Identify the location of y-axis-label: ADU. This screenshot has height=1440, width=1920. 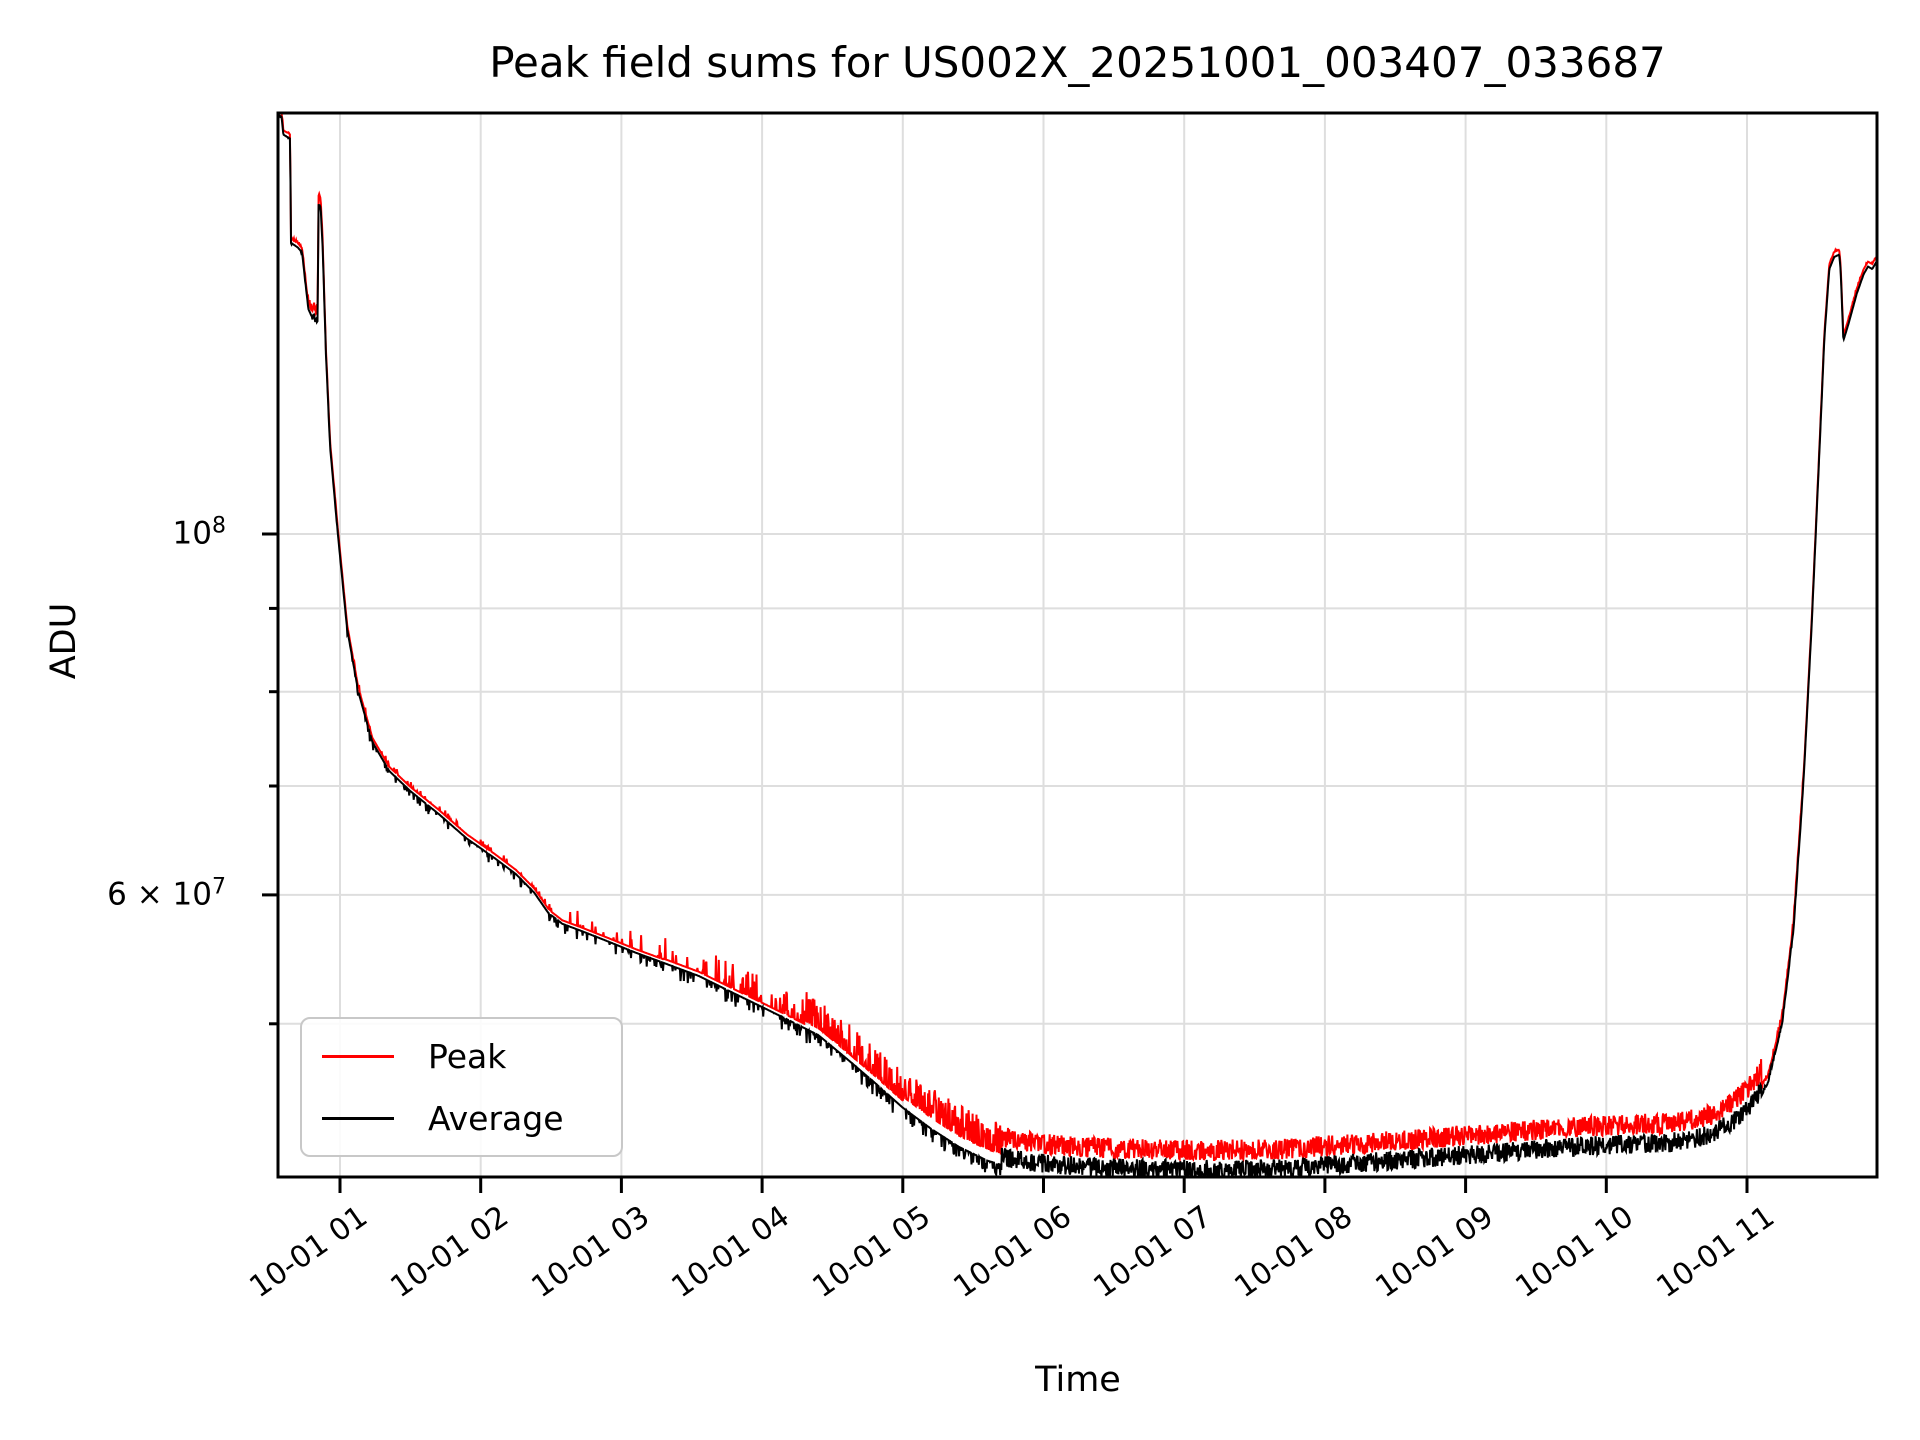
(64, 641).